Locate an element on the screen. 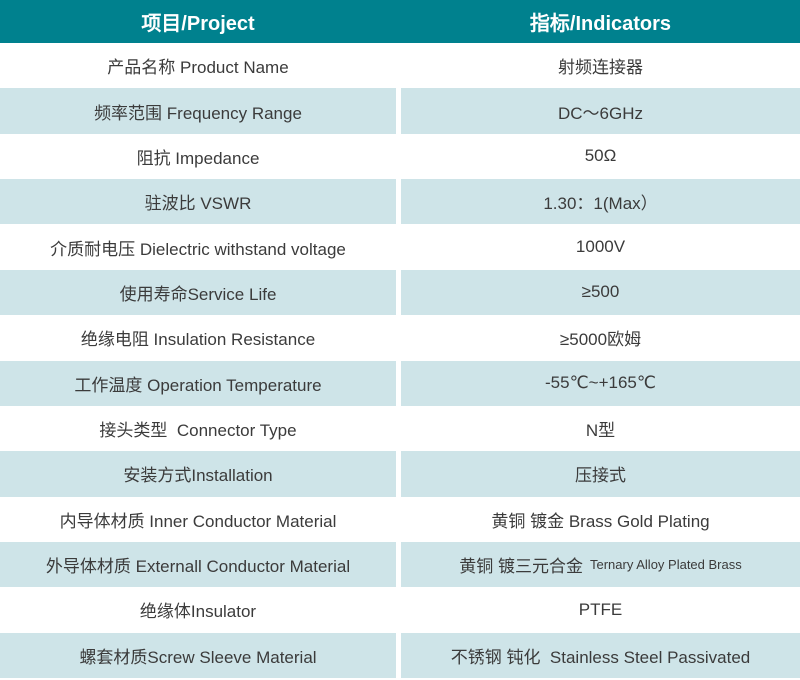  row-value-cell: 1.30：1(Max） is located at coordinates (600, 202).